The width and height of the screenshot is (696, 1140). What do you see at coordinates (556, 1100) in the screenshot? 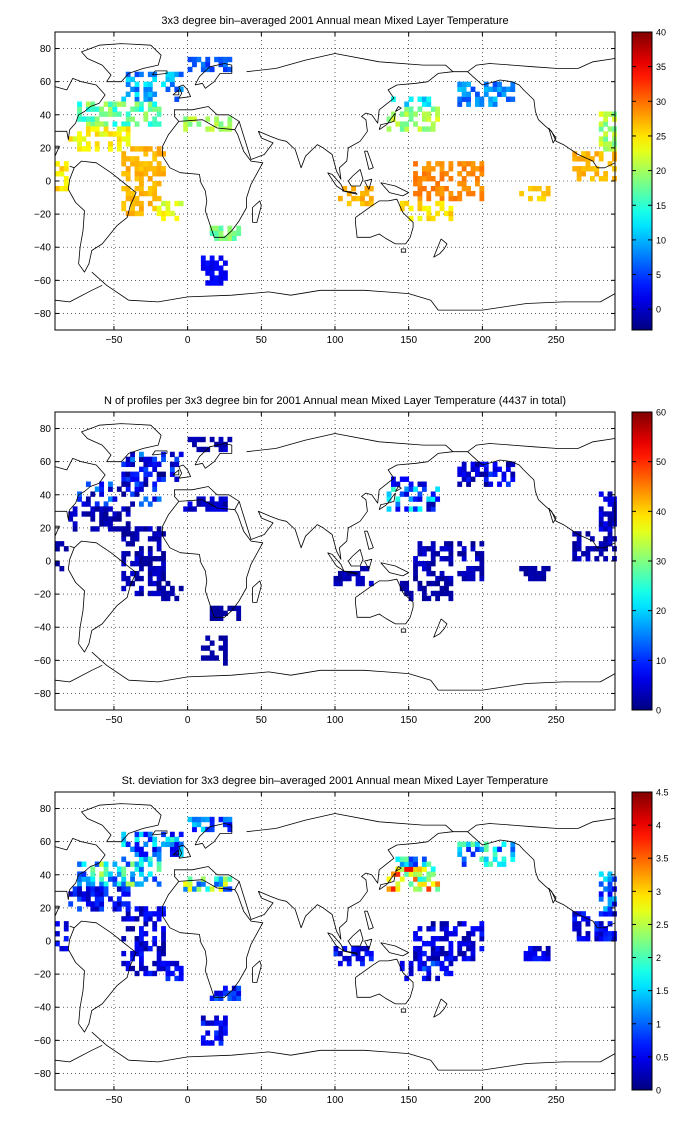
I see `x-tick-label: 250` at bounding box center [556, 1100].